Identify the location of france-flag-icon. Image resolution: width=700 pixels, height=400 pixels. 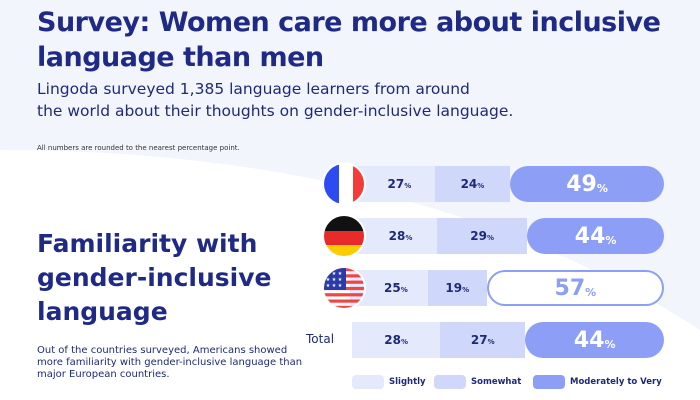
(344, 184).